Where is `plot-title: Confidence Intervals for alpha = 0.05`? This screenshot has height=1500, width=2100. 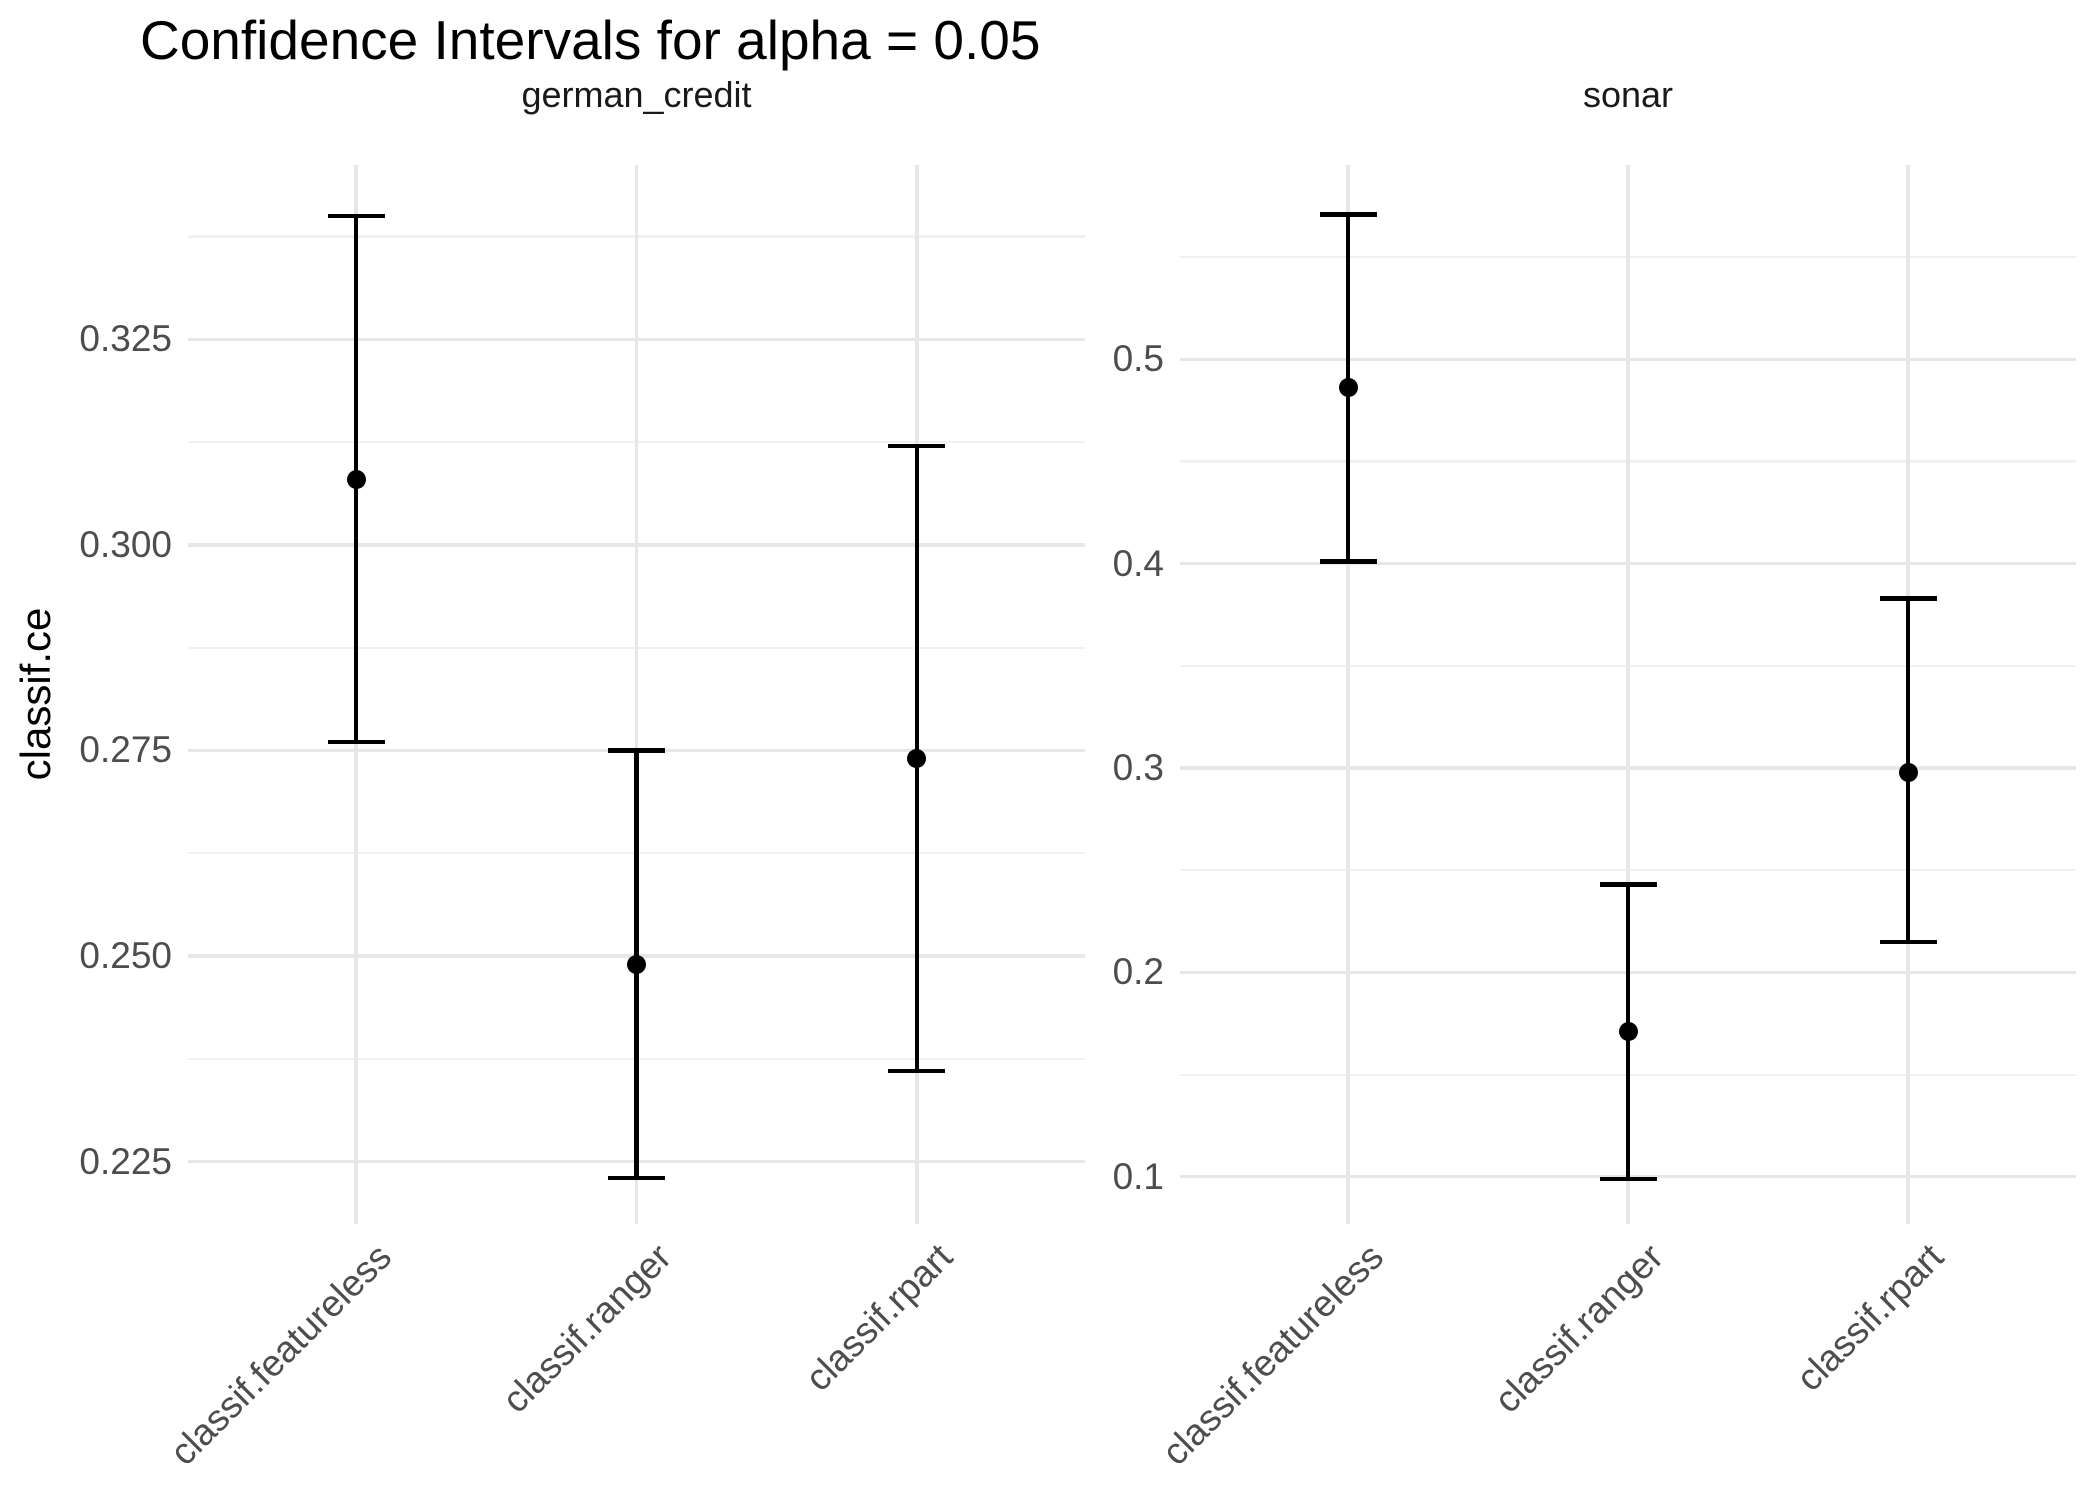 plot-title: Confidence Intervals for alpha = 0.05 is located at coordinates (590, 40).